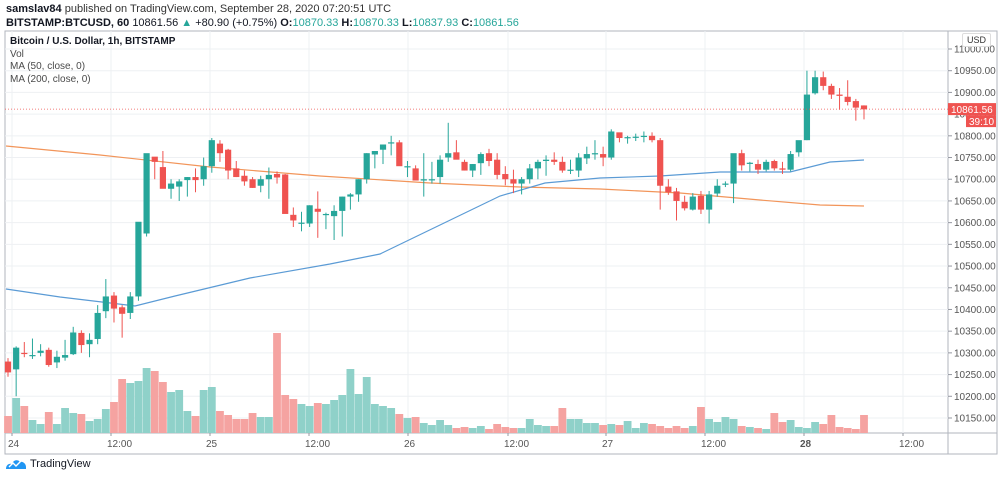 This screenshot has width=1000, height=478. I want to click on currency-badge: USD, so click(977, 40).